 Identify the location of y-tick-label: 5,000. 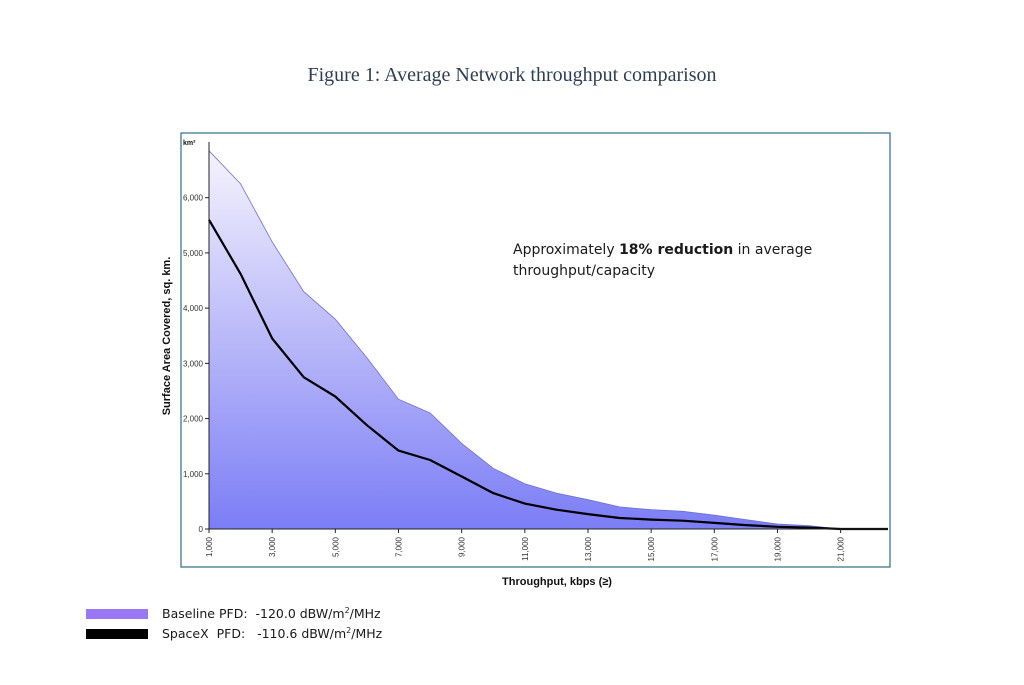
(193, 253).